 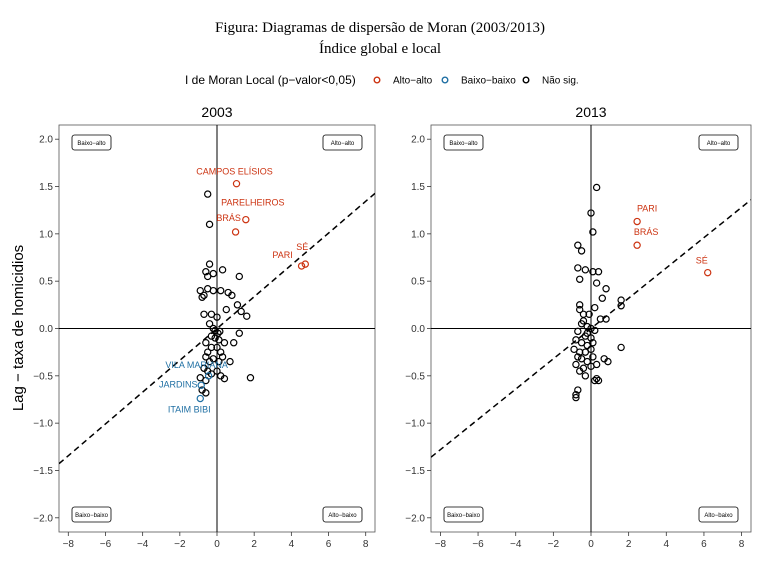 I want to click on legend-item-baixo-baixo: Baixo−baixo, so click(x=478, y=81).